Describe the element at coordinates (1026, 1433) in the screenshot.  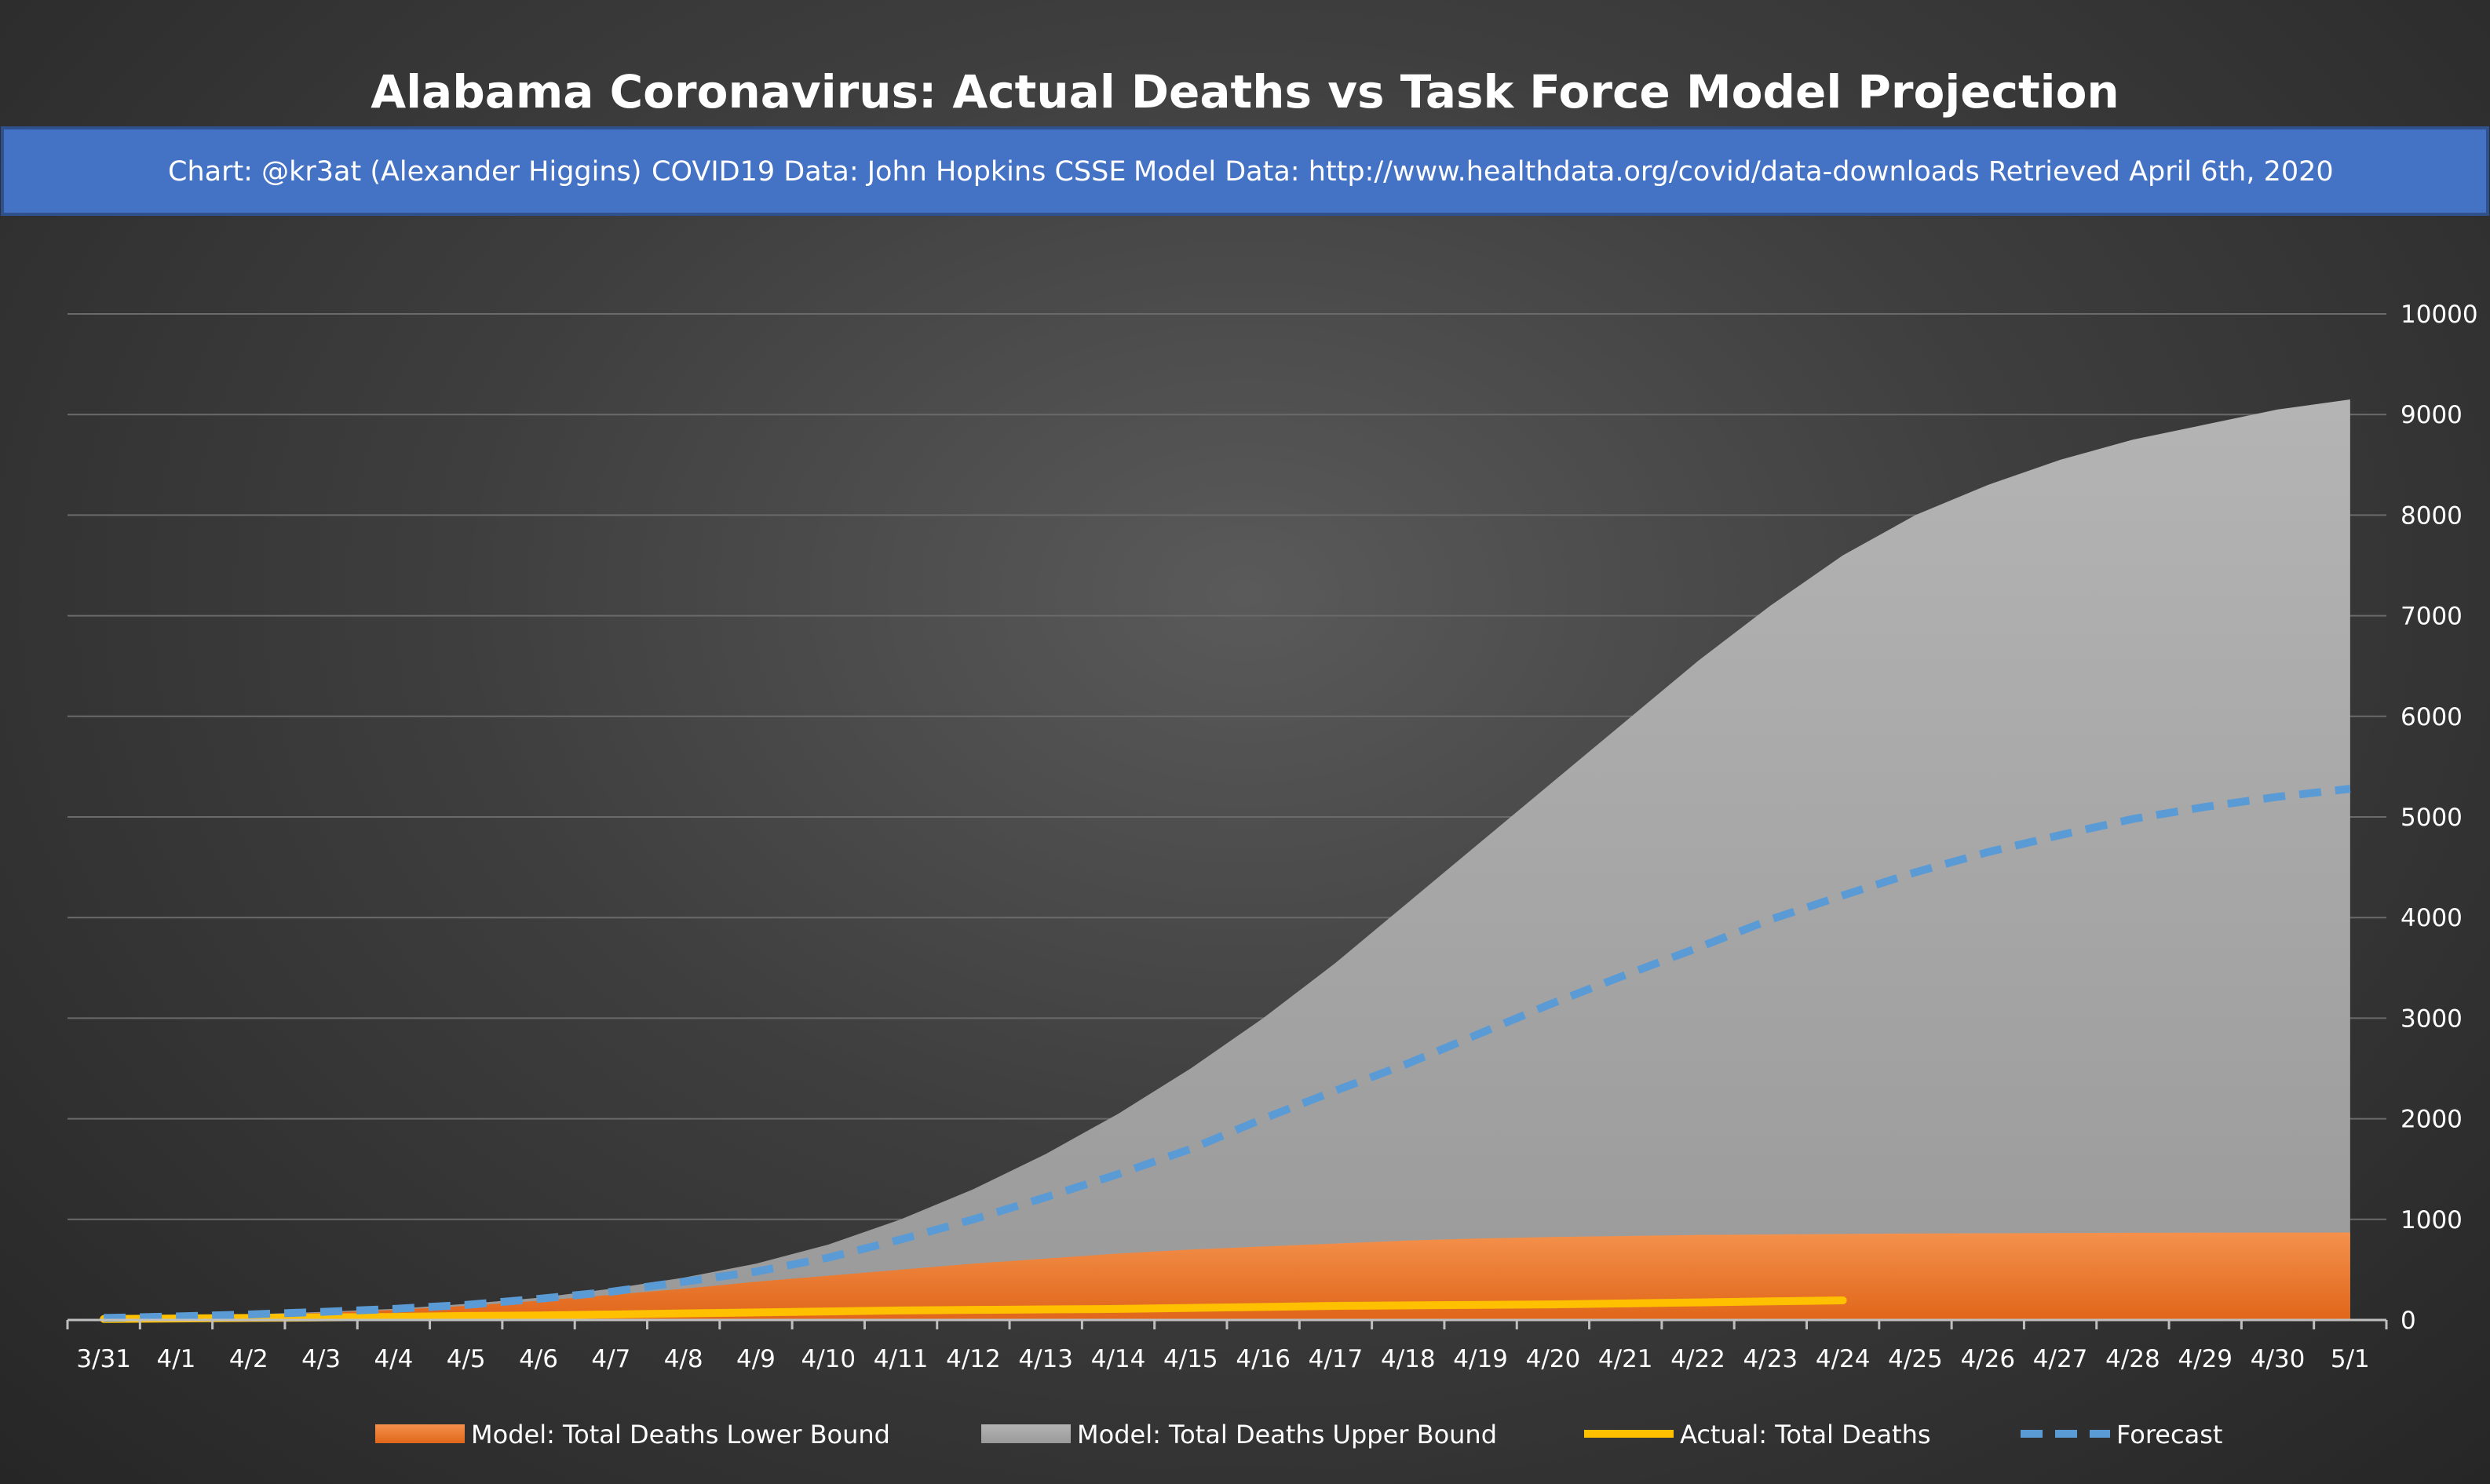
I see `legend-swatch-upper` at that location.